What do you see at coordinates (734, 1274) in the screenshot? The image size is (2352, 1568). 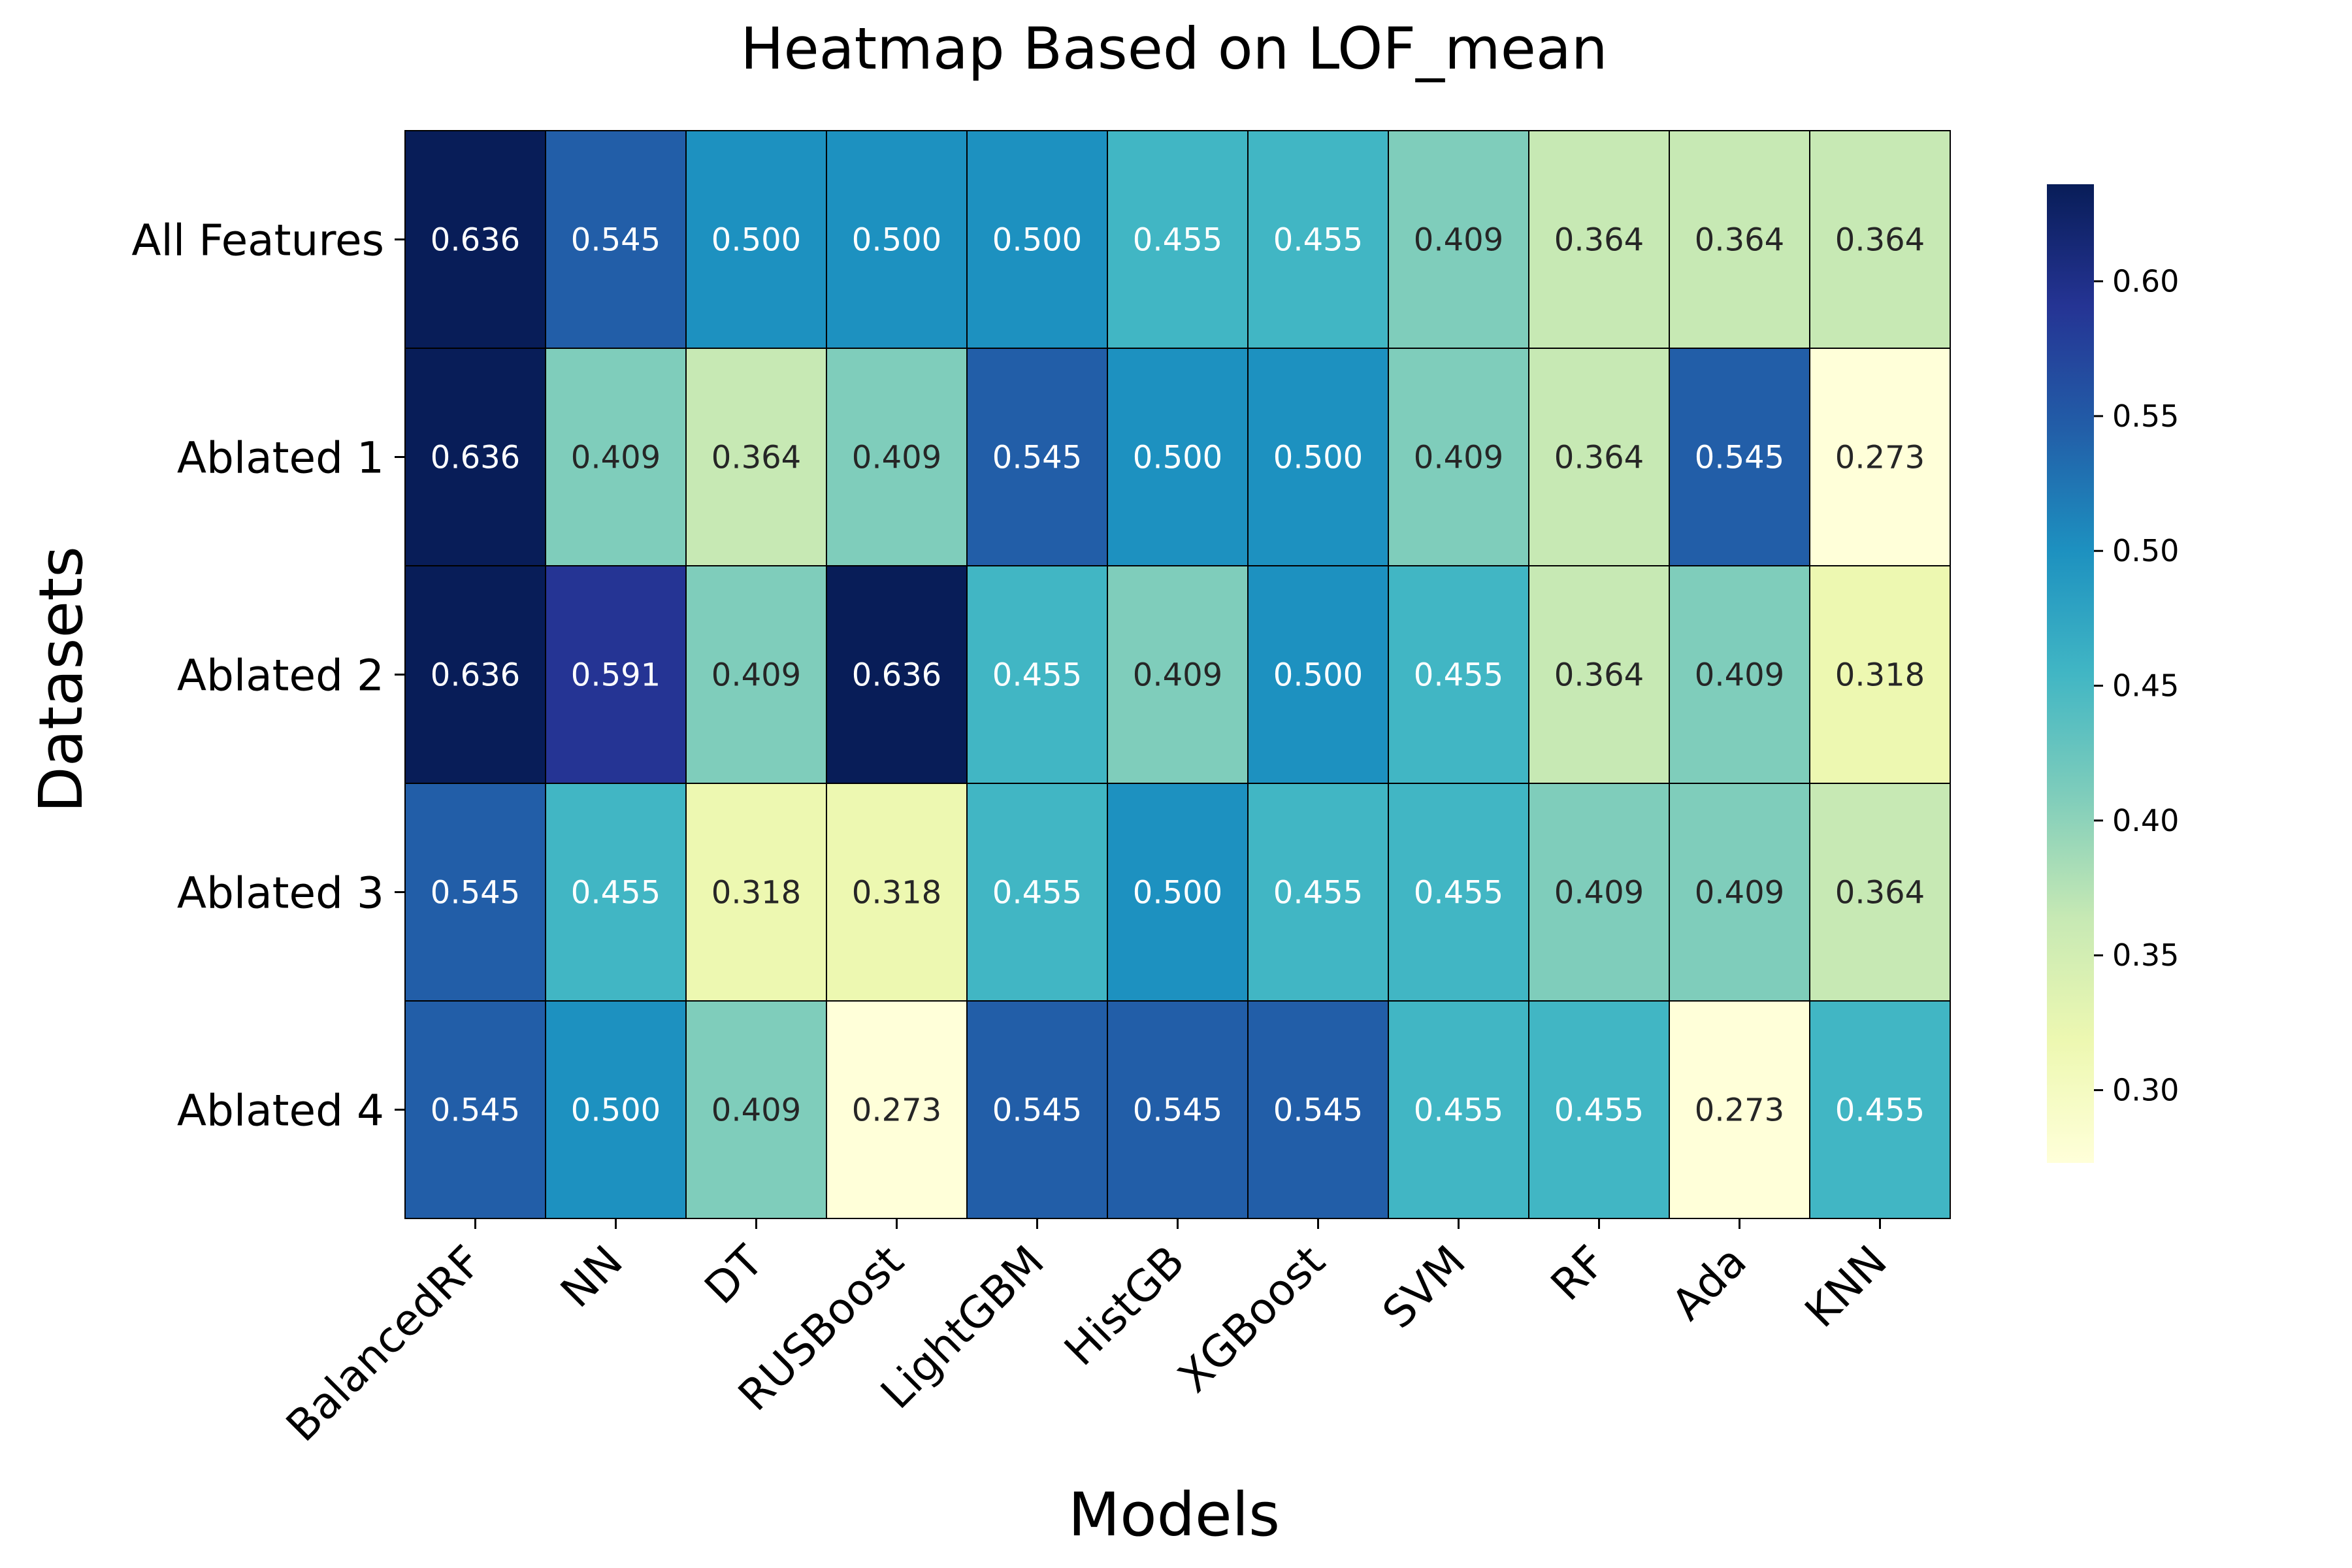 I see `x-tick-label: DT` at bounding box center [734, 1274].